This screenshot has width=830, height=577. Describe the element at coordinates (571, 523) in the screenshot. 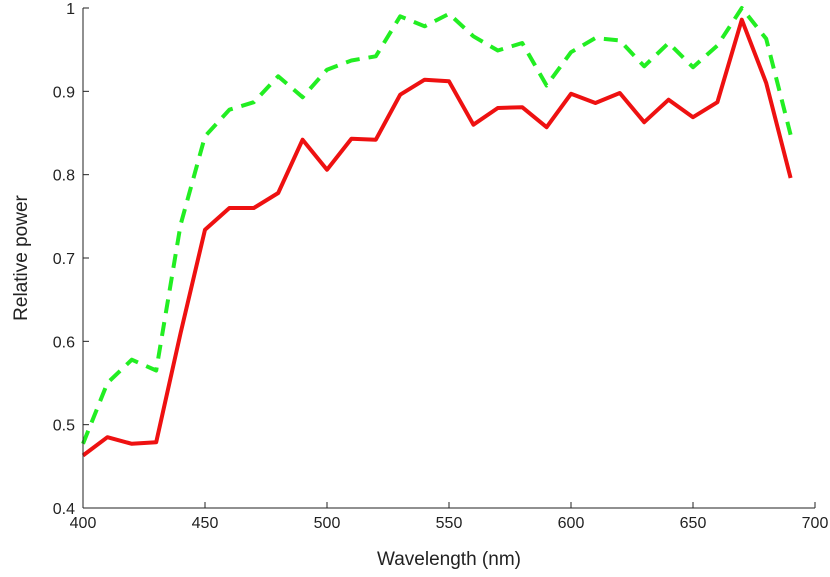

I see `x-tick-label: 600` at that location.